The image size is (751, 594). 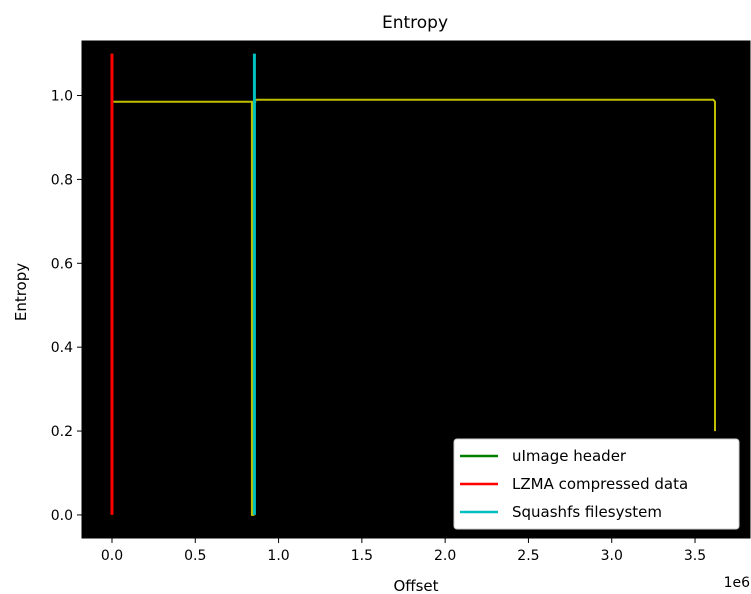 I want to click on chart-title: Entropy, so click(x=415, y=23).